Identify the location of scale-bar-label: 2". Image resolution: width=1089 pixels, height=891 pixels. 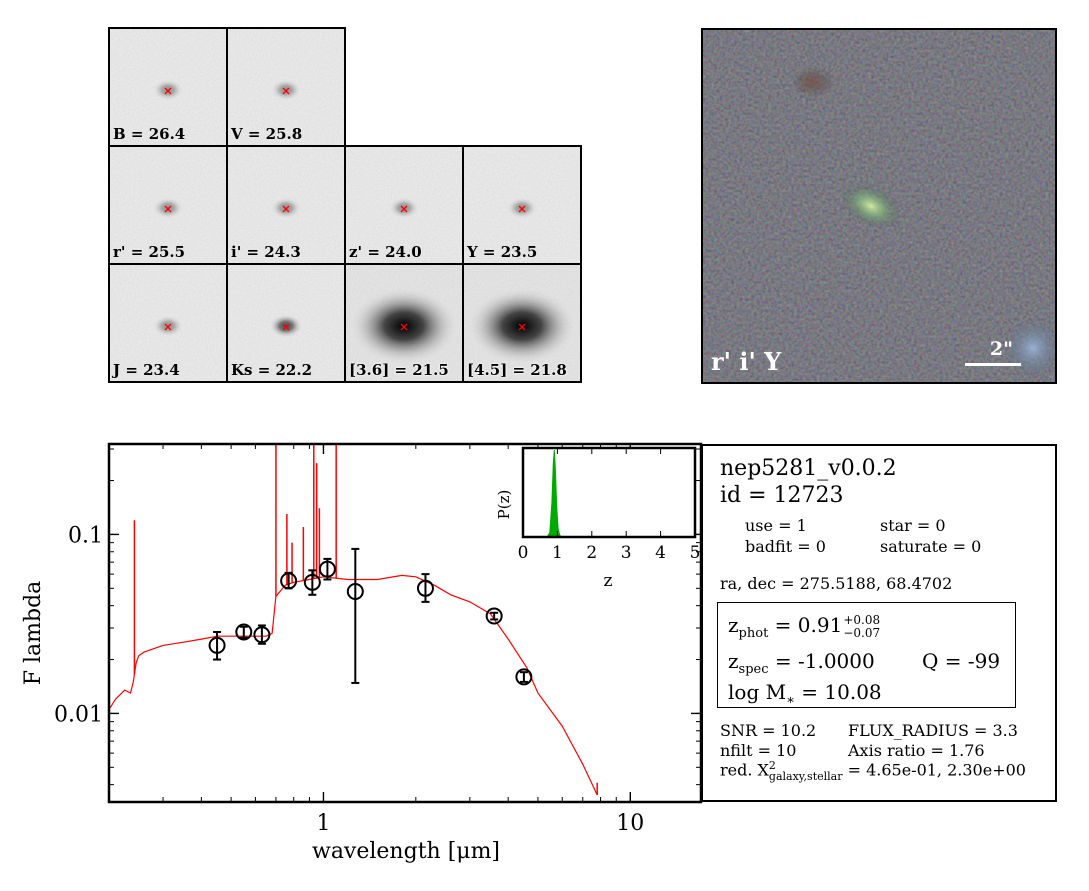
(1001, 349).